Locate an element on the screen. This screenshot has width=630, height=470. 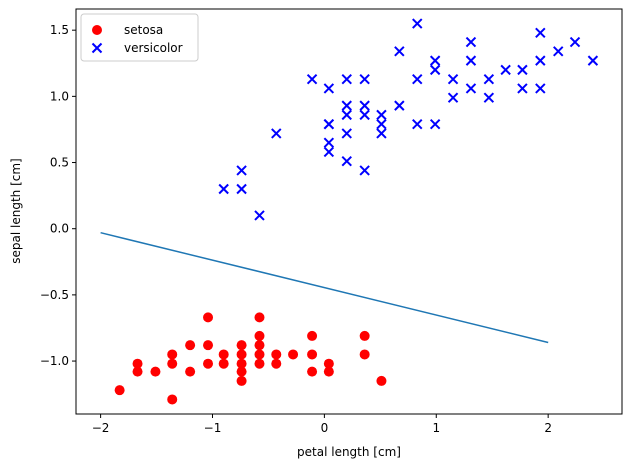
x-axis-ticks: −2 −1 0 1 2 is located at coordinates (322, 424).